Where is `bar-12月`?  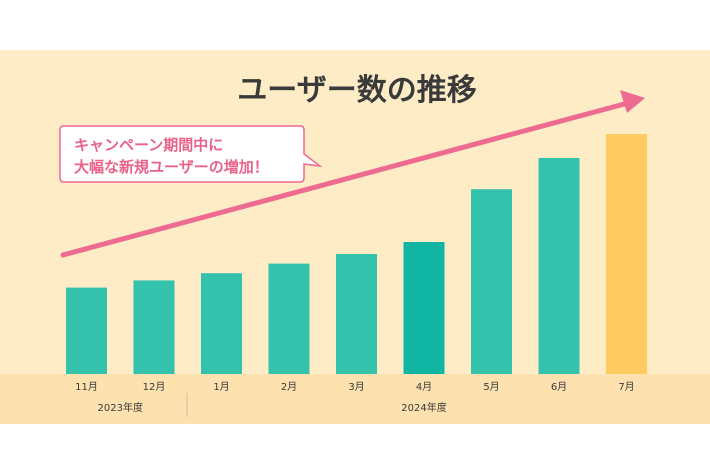
bar-12月 is located at coordinates (154, 327).